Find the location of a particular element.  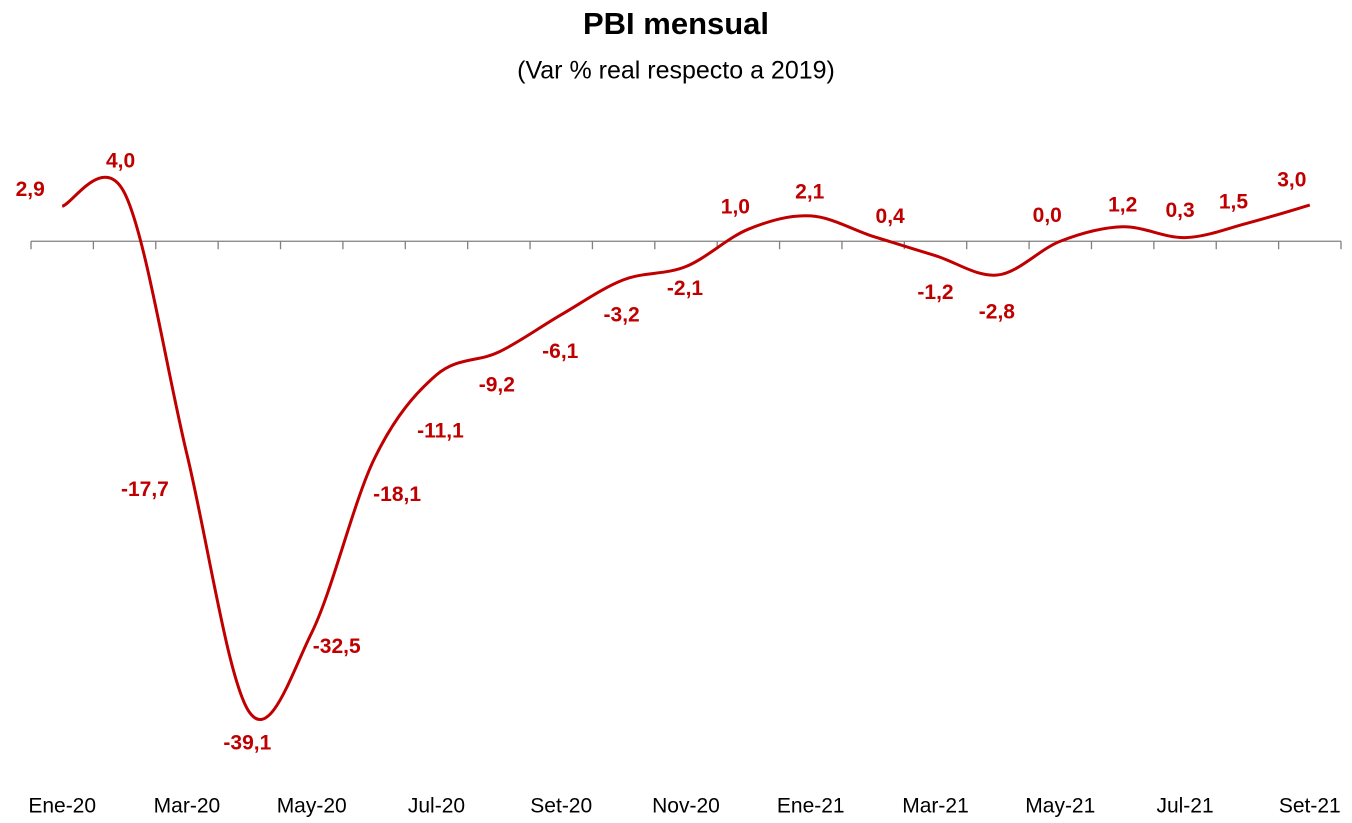

chart-subtitle: (Var % real respecto a 2019) is located at coordinates (676, 71).